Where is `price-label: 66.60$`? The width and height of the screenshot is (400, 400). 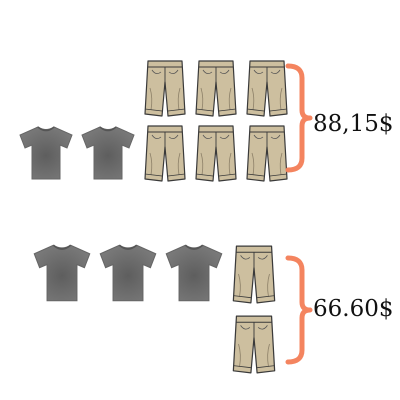
price-label: 66.60$ is located at coordinates (353, 309).